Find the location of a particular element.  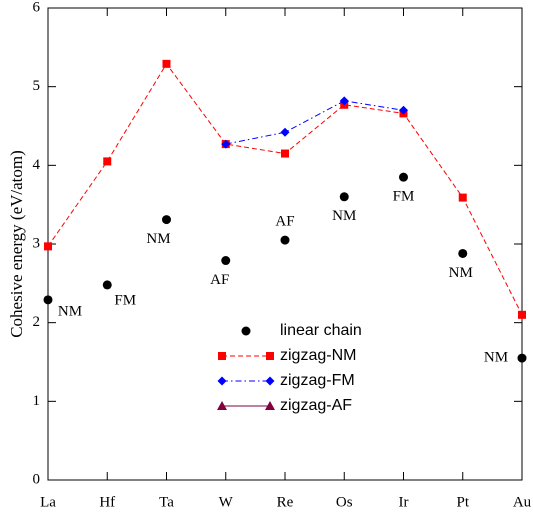

y-tick-label: 0 is located at coordinates (37, 479).